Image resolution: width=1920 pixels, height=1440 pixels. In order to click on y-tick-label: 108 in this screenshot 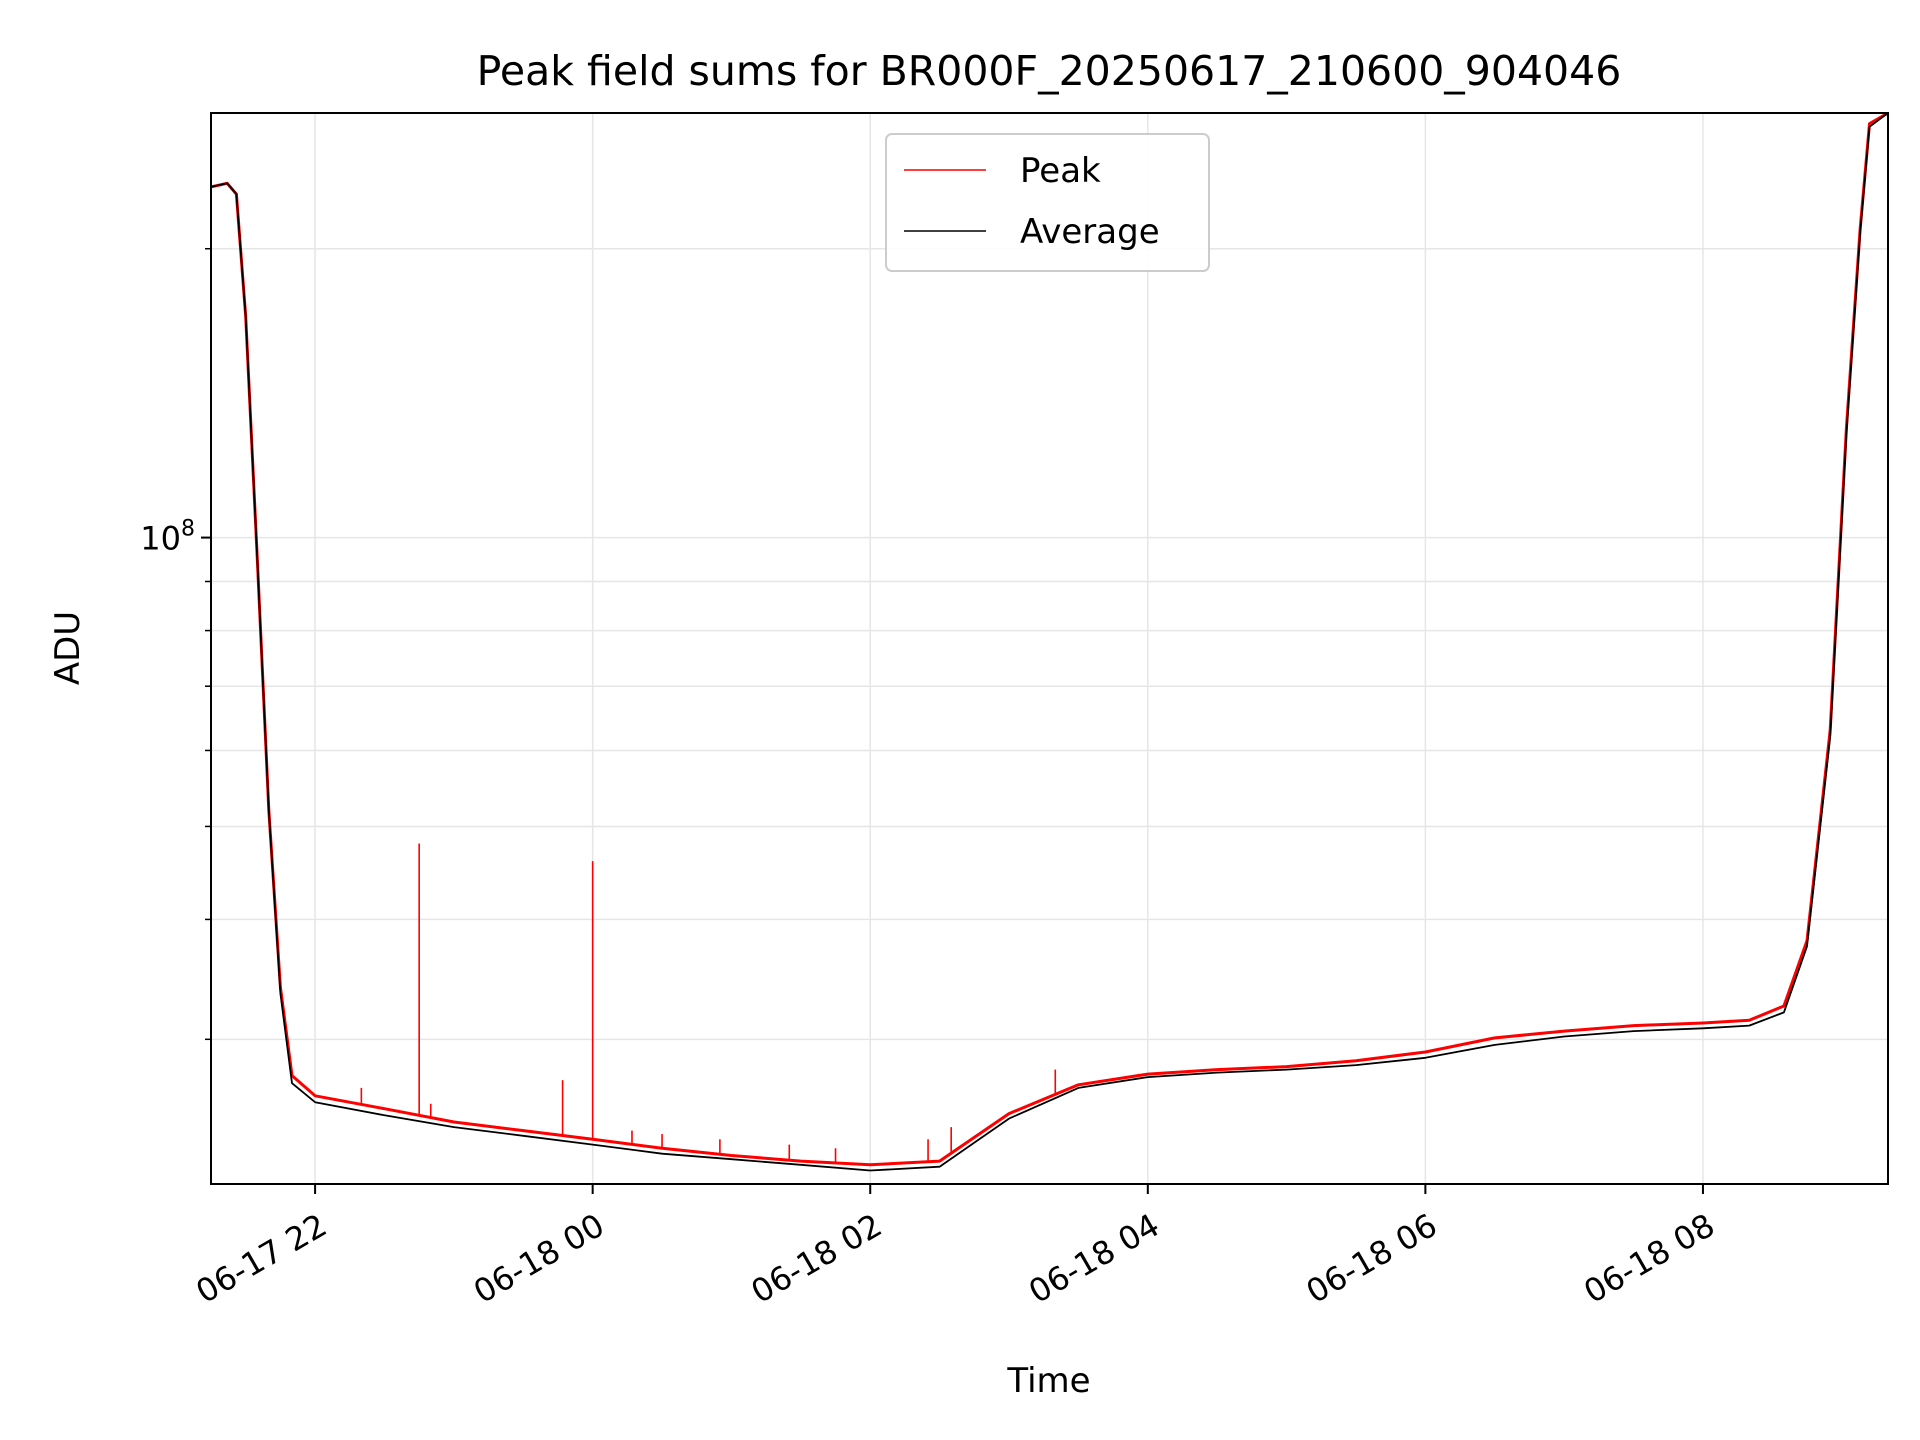, I will do `click(167, 537)`.